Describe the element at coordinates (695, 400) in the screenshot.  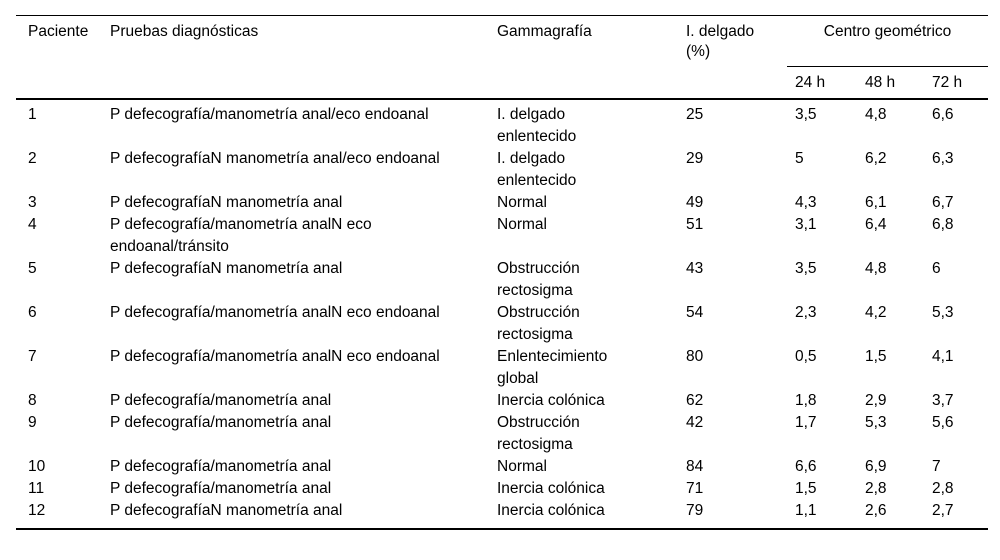
I see `cell-i-delgado: 62` at that location.